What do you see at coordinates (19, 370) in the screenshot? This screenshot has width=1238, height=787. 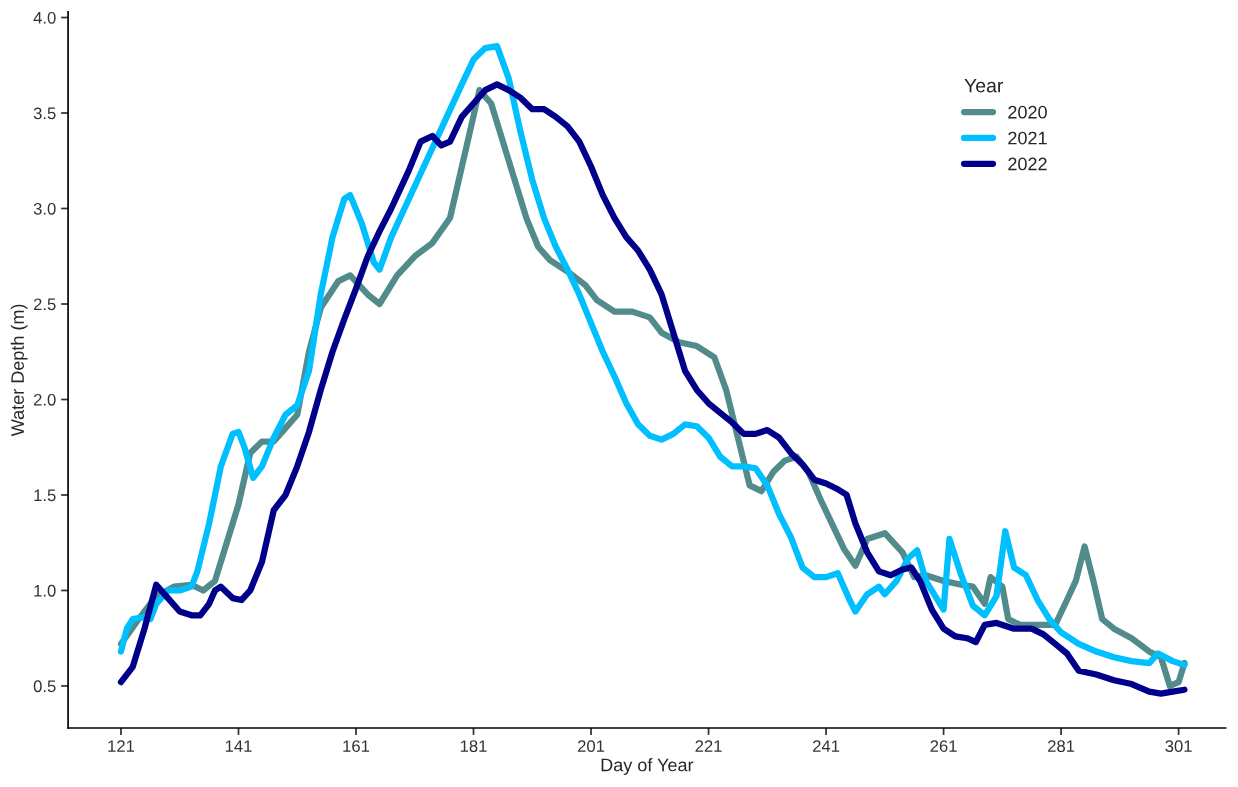 I see `y-axis-title: Water Depth (m)` at bounding box center [19, 370].